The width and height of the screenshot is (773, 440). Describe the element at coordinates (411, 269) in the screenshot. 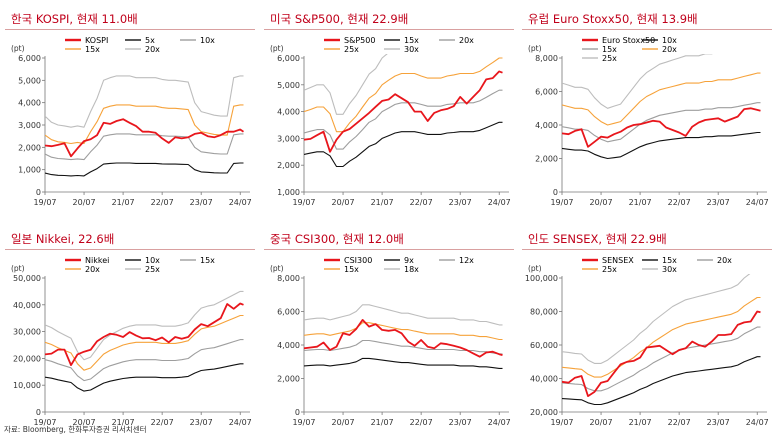

I see `legend-label: 18x` at that location.